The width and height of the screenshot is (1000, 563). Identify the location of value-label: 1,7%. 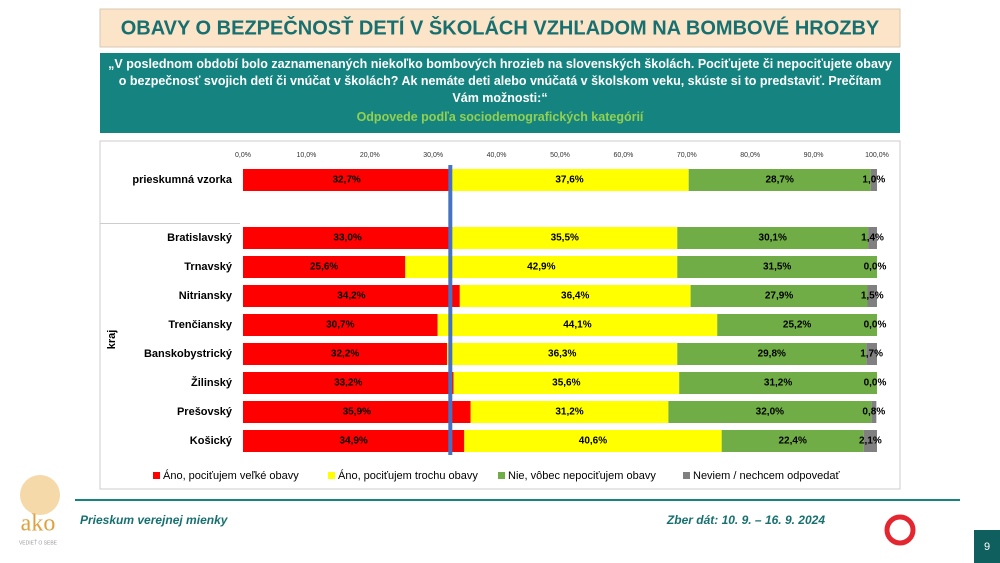
(871, 354).